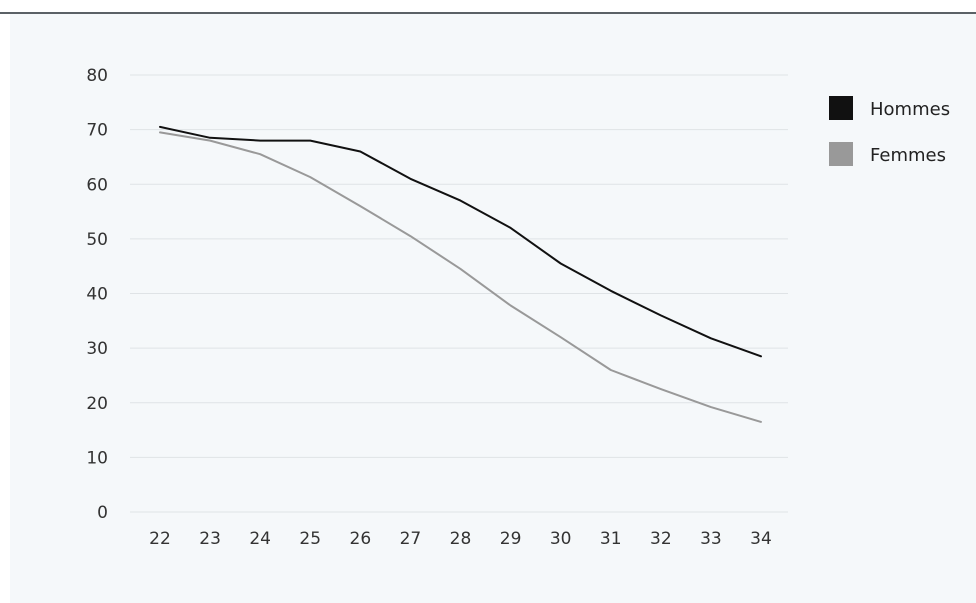 Image resolution: width=976 pixels, height=603 pixels. Describe the element at coordinates (210, 539) in the screenshot. I see `x-tick-label: 23` at that location.